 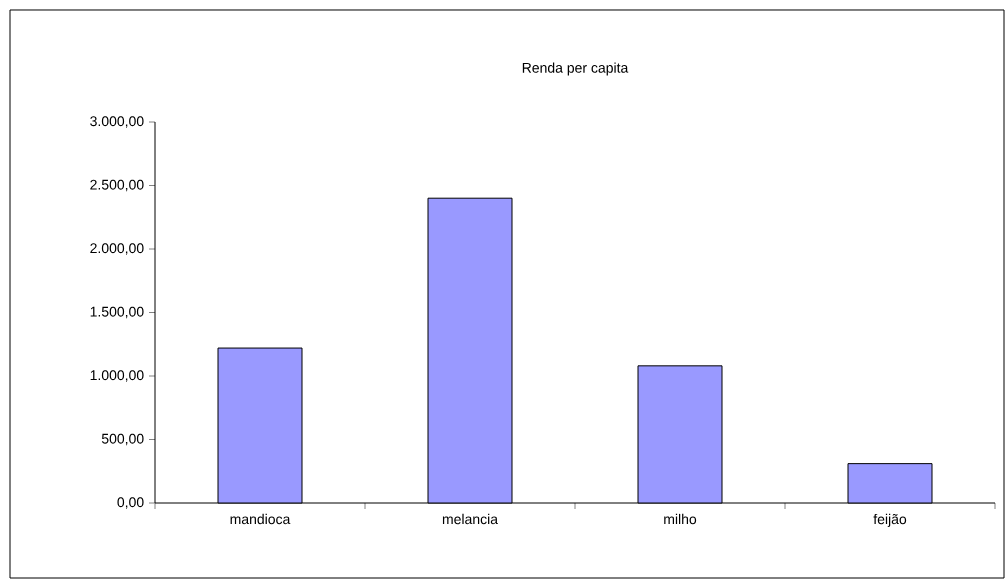 I want to click on y-tick-label: 2.000,00, so click(x=117, y=249).